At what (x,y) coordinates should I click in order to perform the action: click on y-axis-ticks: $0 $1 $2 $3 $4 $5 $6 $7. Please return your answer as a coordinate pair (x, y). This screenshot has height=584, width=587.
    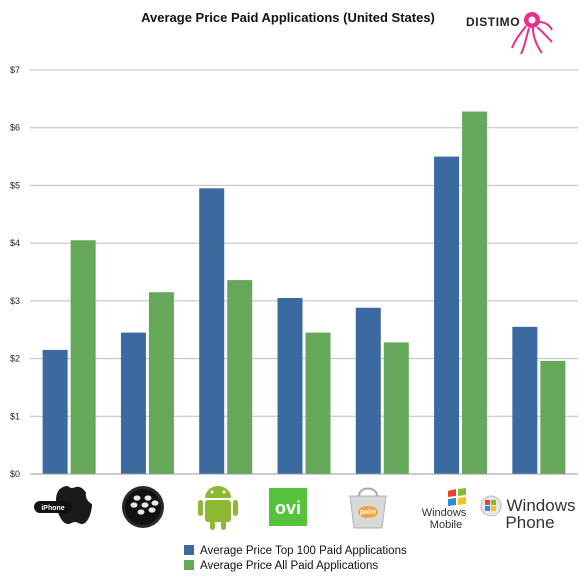
    Looking at the image, I should click on (15, 272).